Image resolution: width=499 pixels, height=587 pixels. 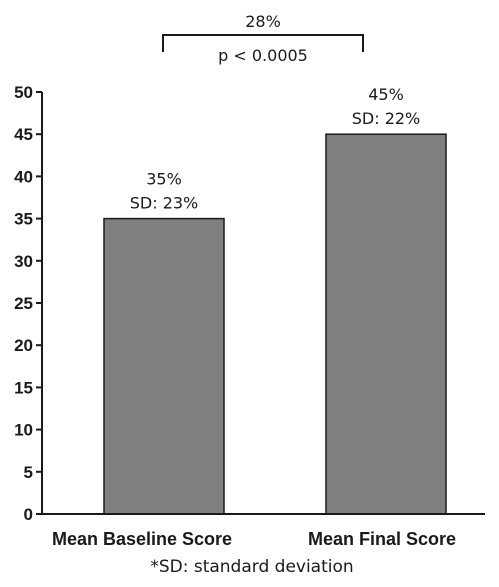 What do you see at coordinates (386, 94) in the screenshot?
I see `bar-value-label: 45%` at bounding box center [386, 94].